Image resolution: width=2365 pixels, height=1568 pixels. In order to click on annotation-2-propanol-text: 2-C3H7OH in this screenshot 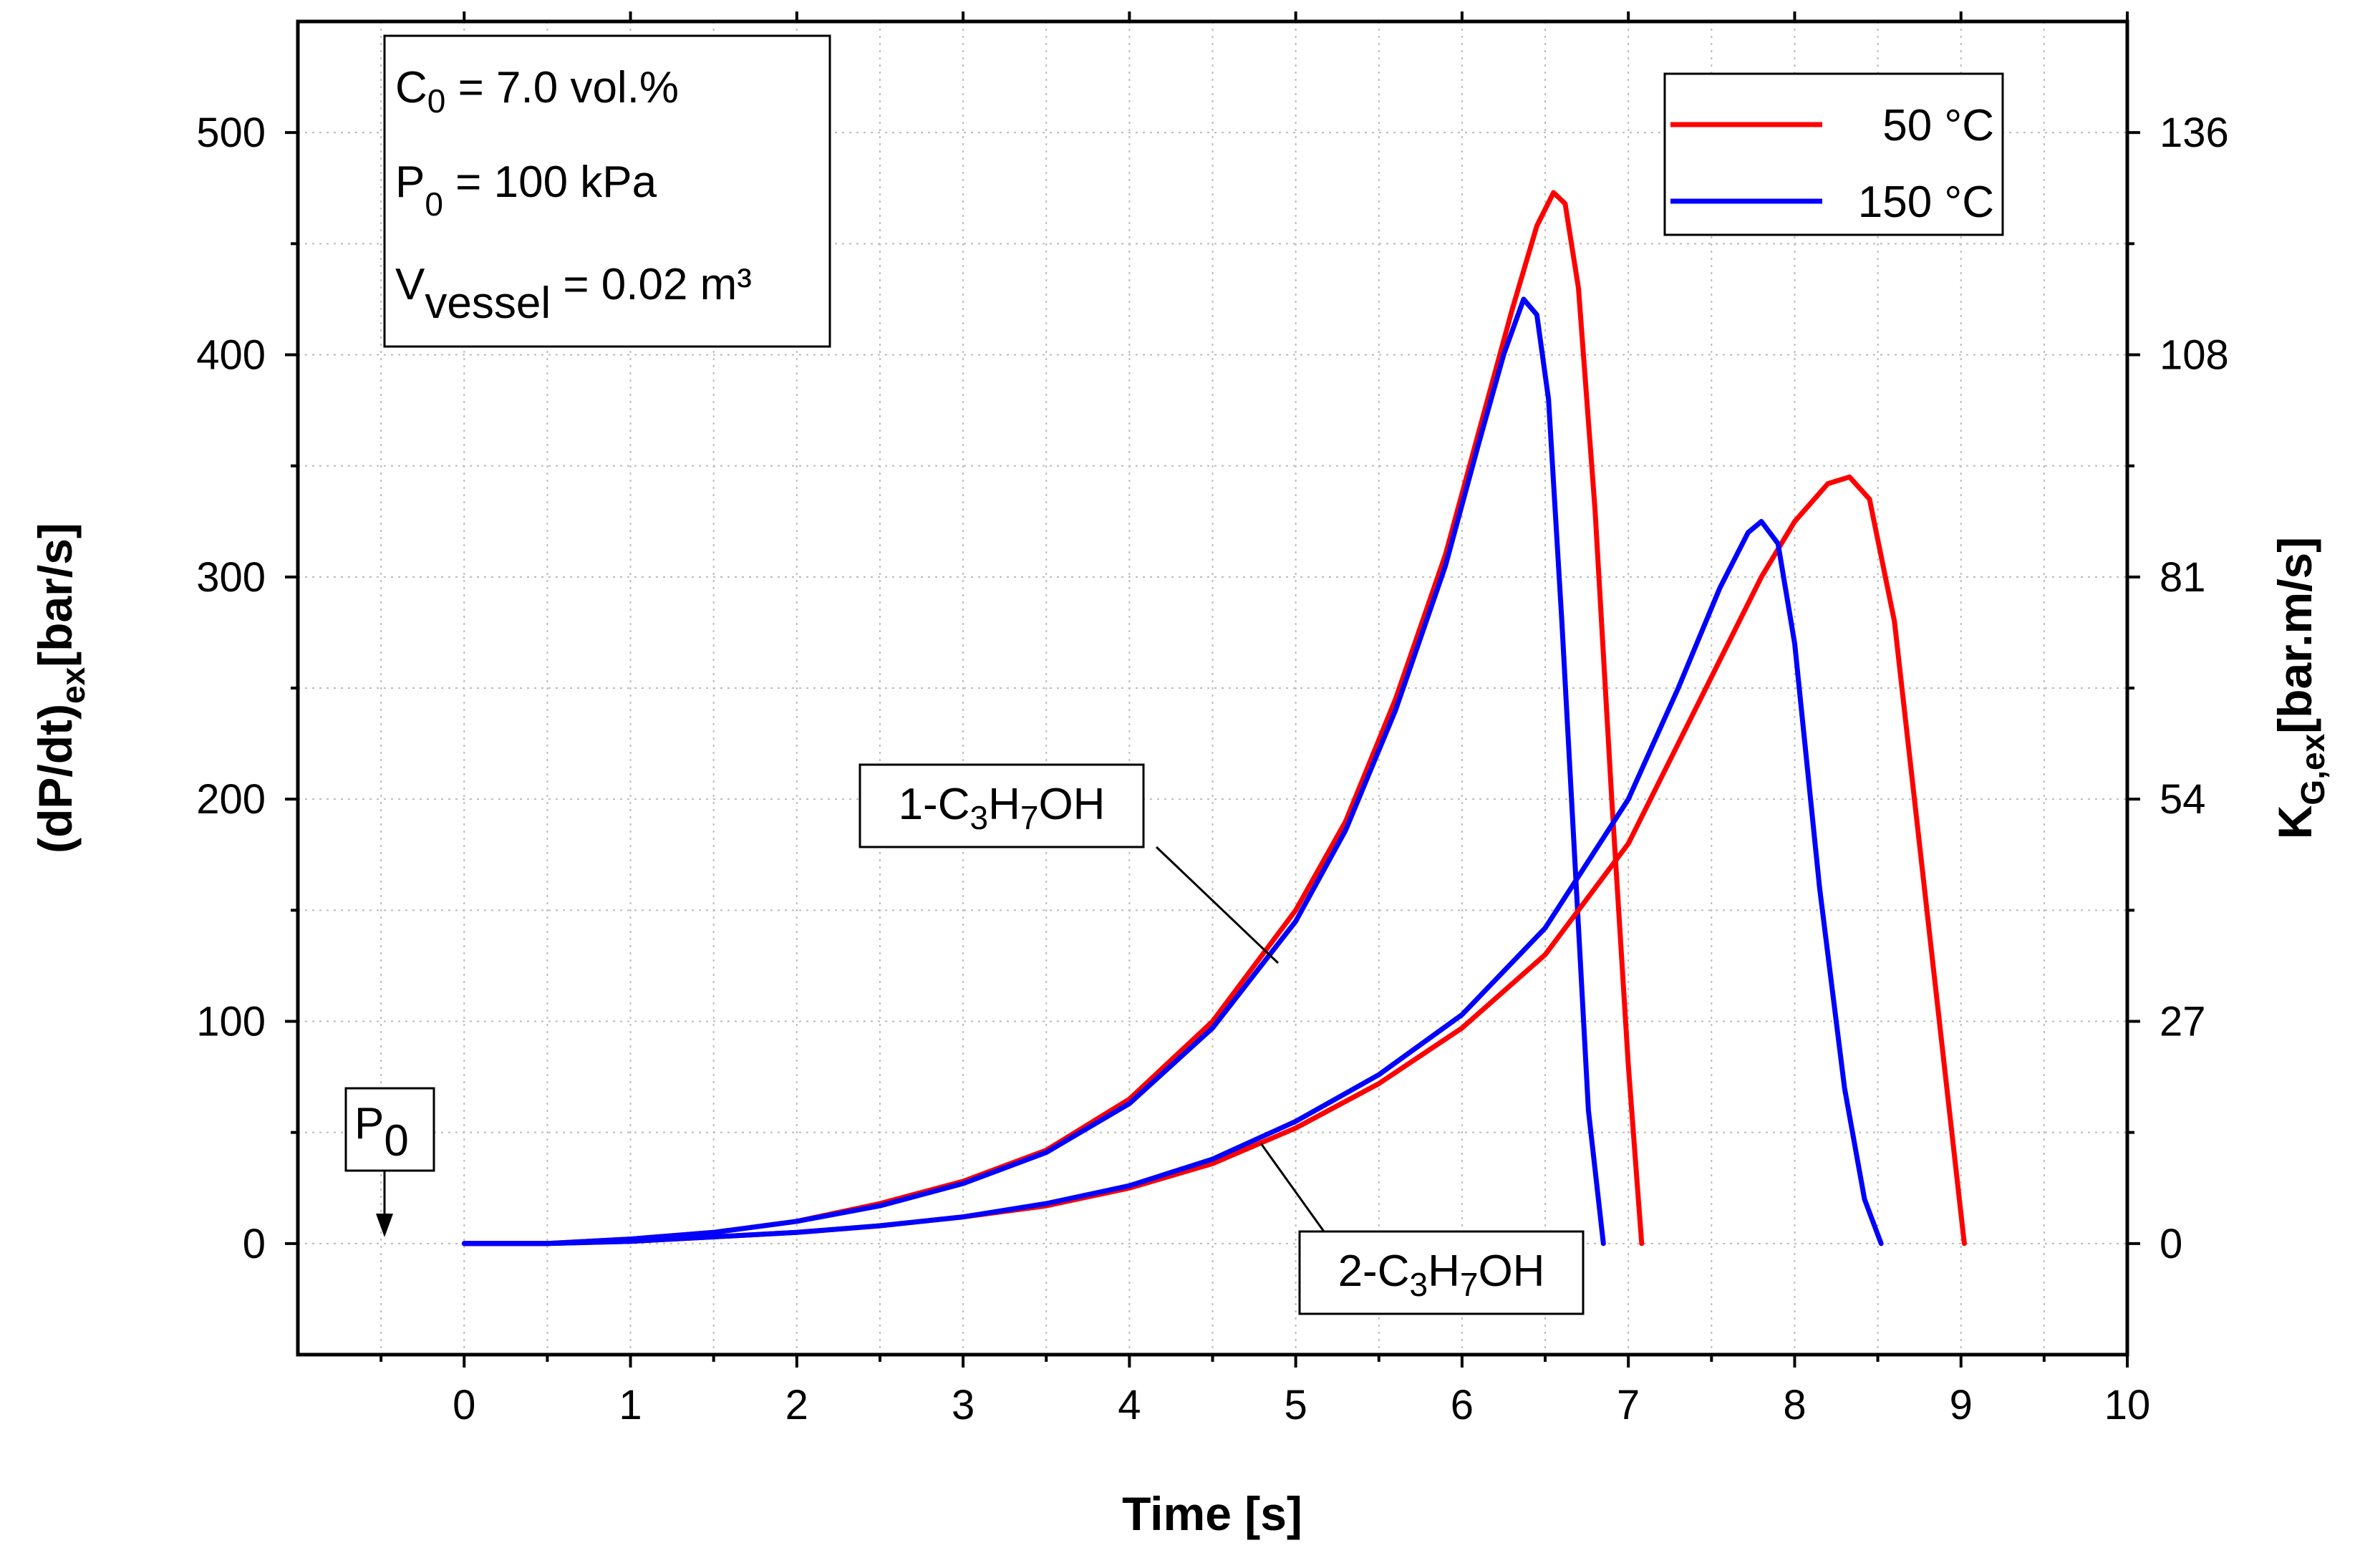, I will do `click(1441, 1275)`.